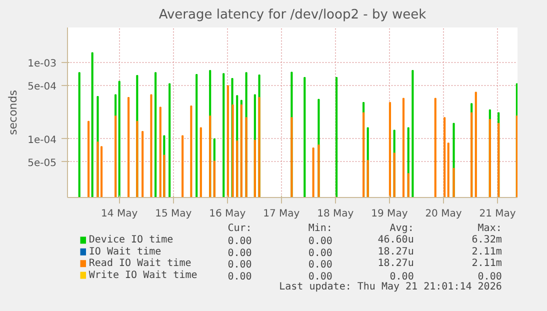  Describe the element at coordinates (396, 240) in the screenshot. I see `text: 46.60u` at that location.